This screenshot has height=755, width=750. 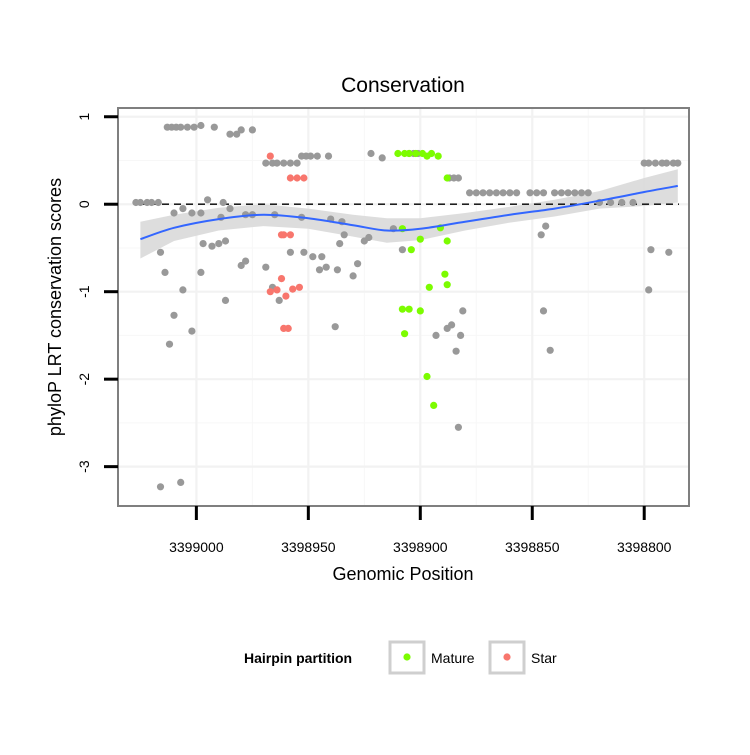 What do you see at coordinates (400, 657) in the screenshot?
I see `legend: Hairpin partition Mature Star` at bounding box center [400, 657].